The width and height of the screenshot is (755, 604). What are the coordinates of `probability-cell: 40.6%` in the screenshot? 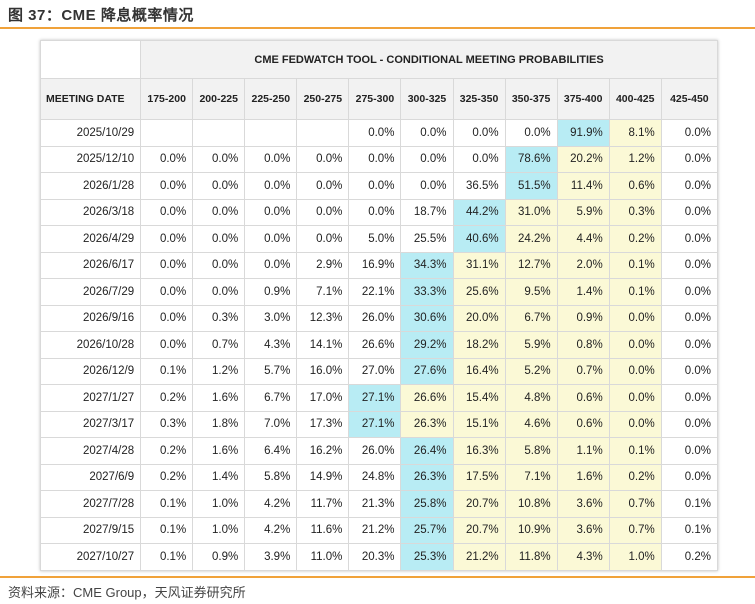 It's located at (479, 239).